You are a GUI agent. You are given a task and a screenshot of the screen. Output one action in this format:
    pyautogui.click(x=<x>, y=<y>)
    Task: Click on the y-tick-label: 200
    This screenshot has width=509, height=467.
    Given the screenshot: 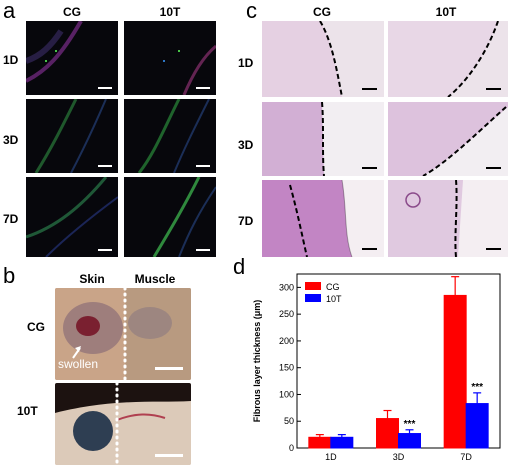 What is the action you would take?
    pyautogui.click(x=286, y=341)
    